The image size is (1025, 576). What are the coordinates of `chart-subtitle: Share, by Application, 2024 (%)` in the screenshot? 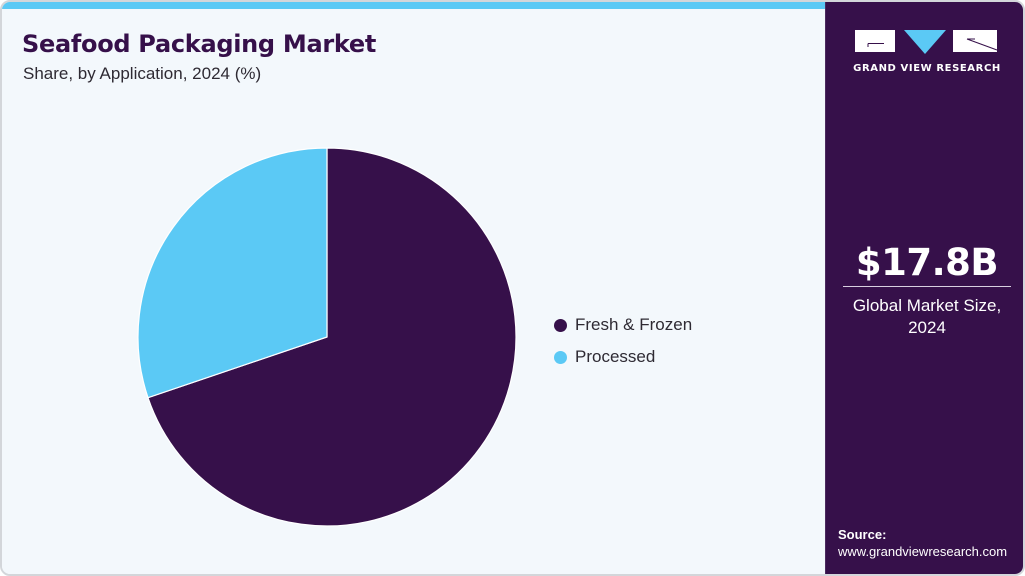 It's located at (142, 73).